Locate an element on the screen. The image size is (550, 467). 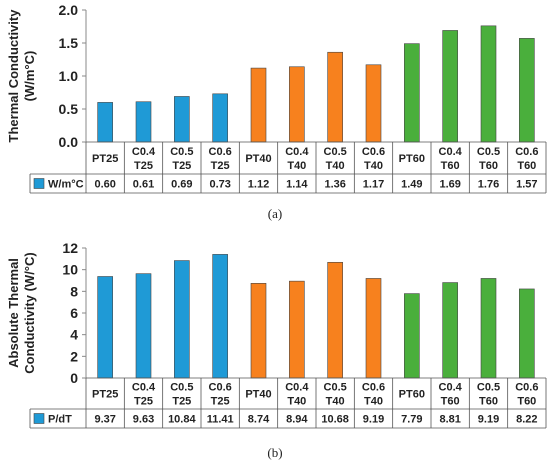
data-value-label: 9.63 is located at coordinates (143, 420).